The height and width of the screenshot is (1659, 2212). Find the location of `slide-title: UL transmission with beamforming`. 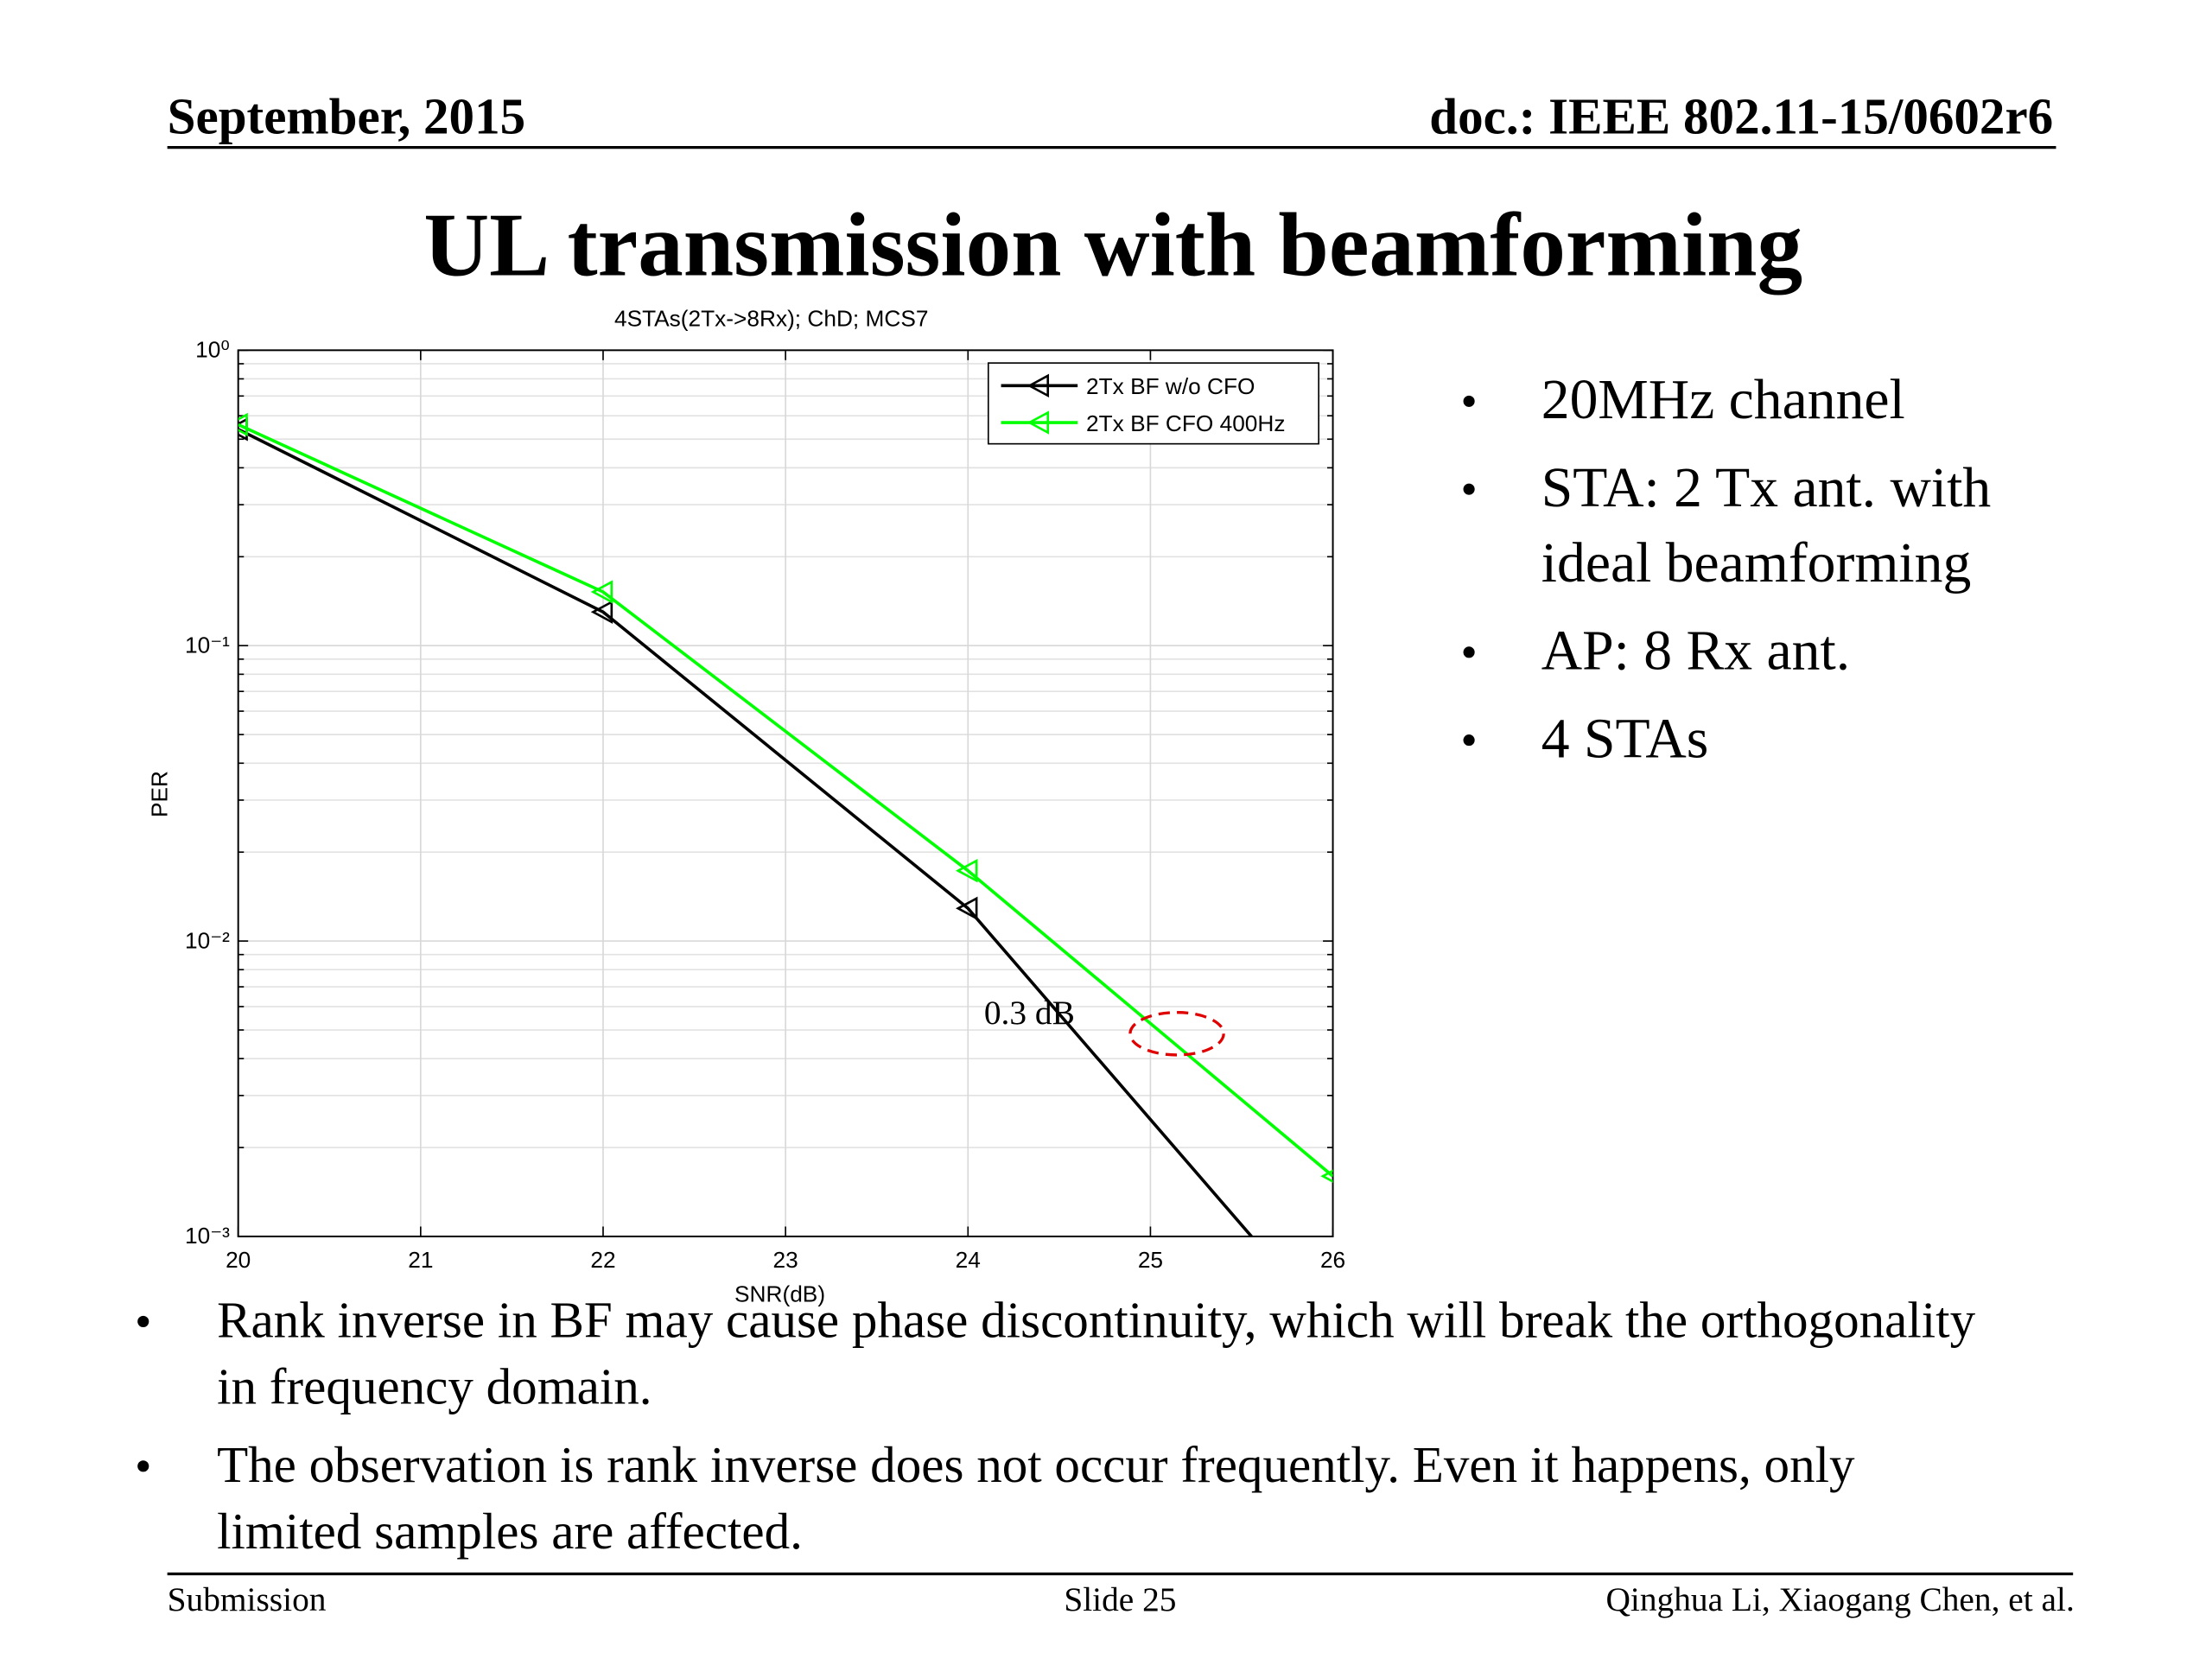

slide-title: UL transmission with beamforming is located at coordinates (1112, 244).